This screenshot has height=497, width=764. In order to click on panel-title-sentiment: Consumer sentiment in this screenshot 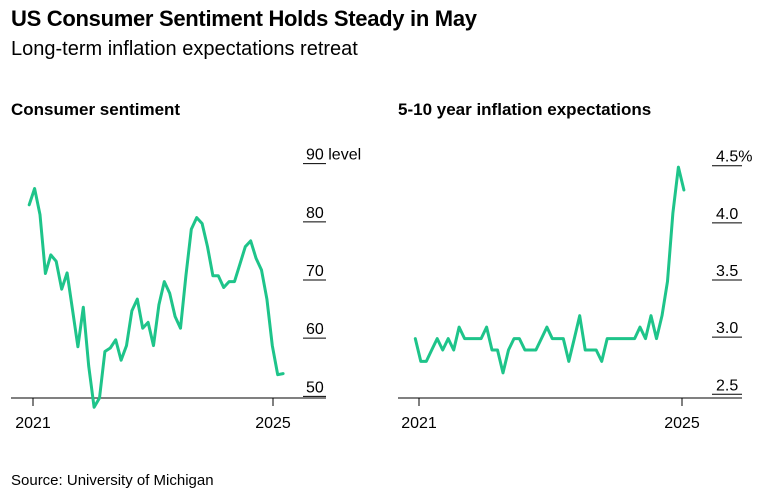, I will do `click(96, 109)`.